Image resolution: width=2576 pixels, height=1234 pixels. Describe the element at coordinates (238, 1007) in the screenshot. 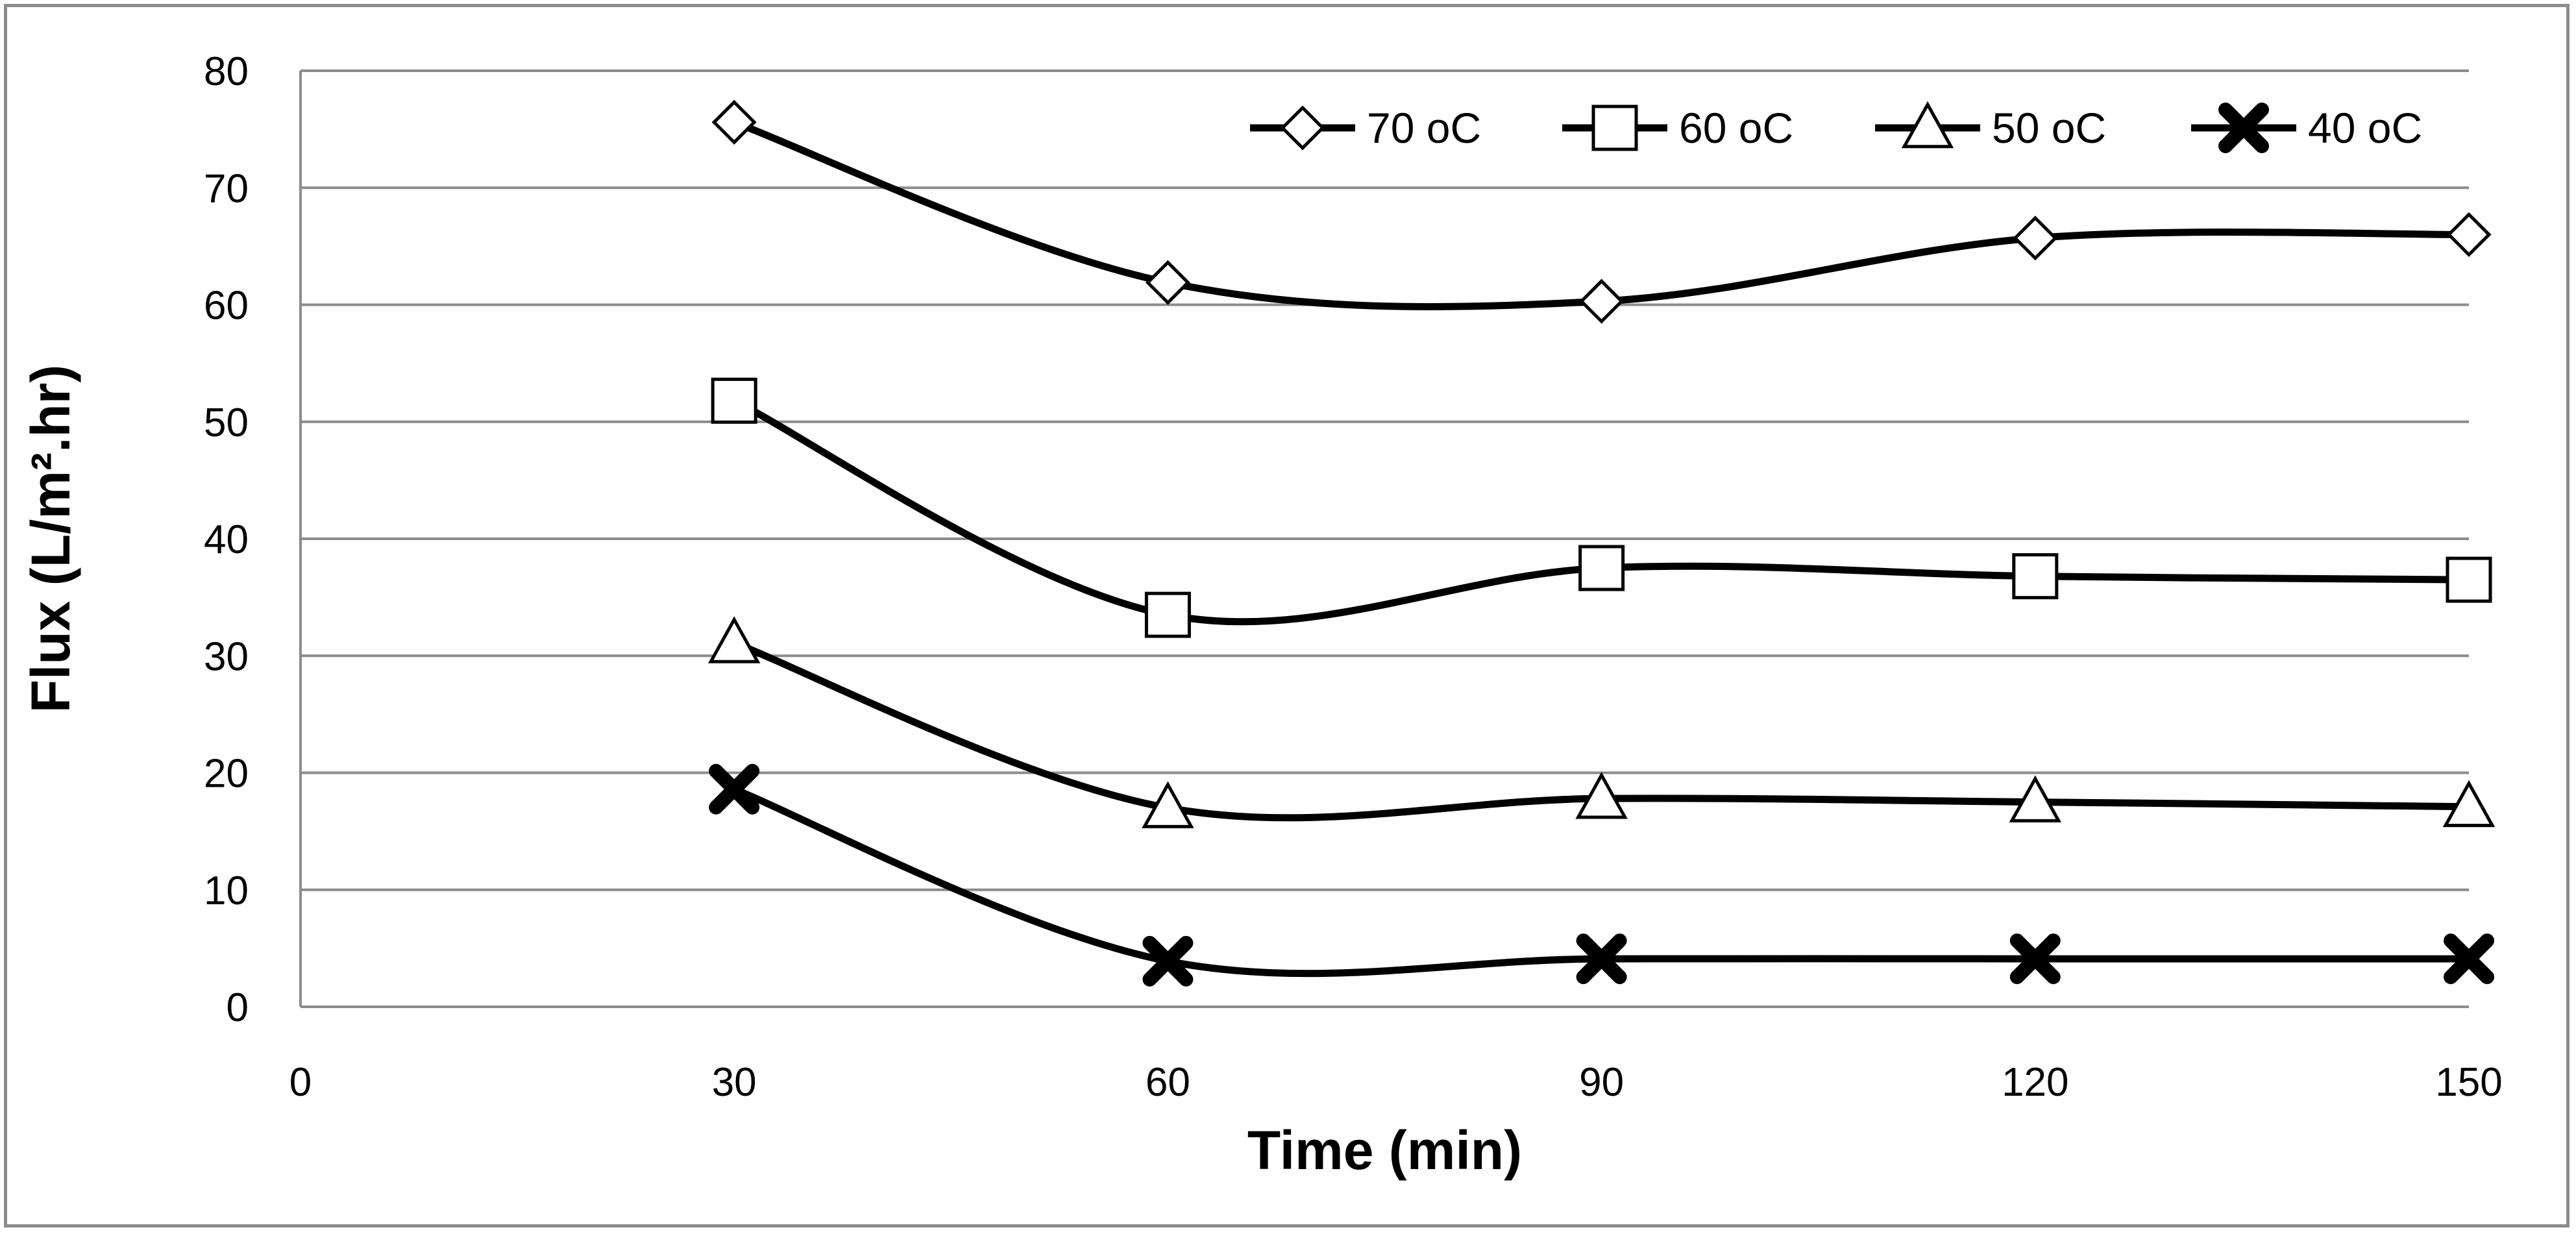

I see `y-tick-label: 0` at that location.